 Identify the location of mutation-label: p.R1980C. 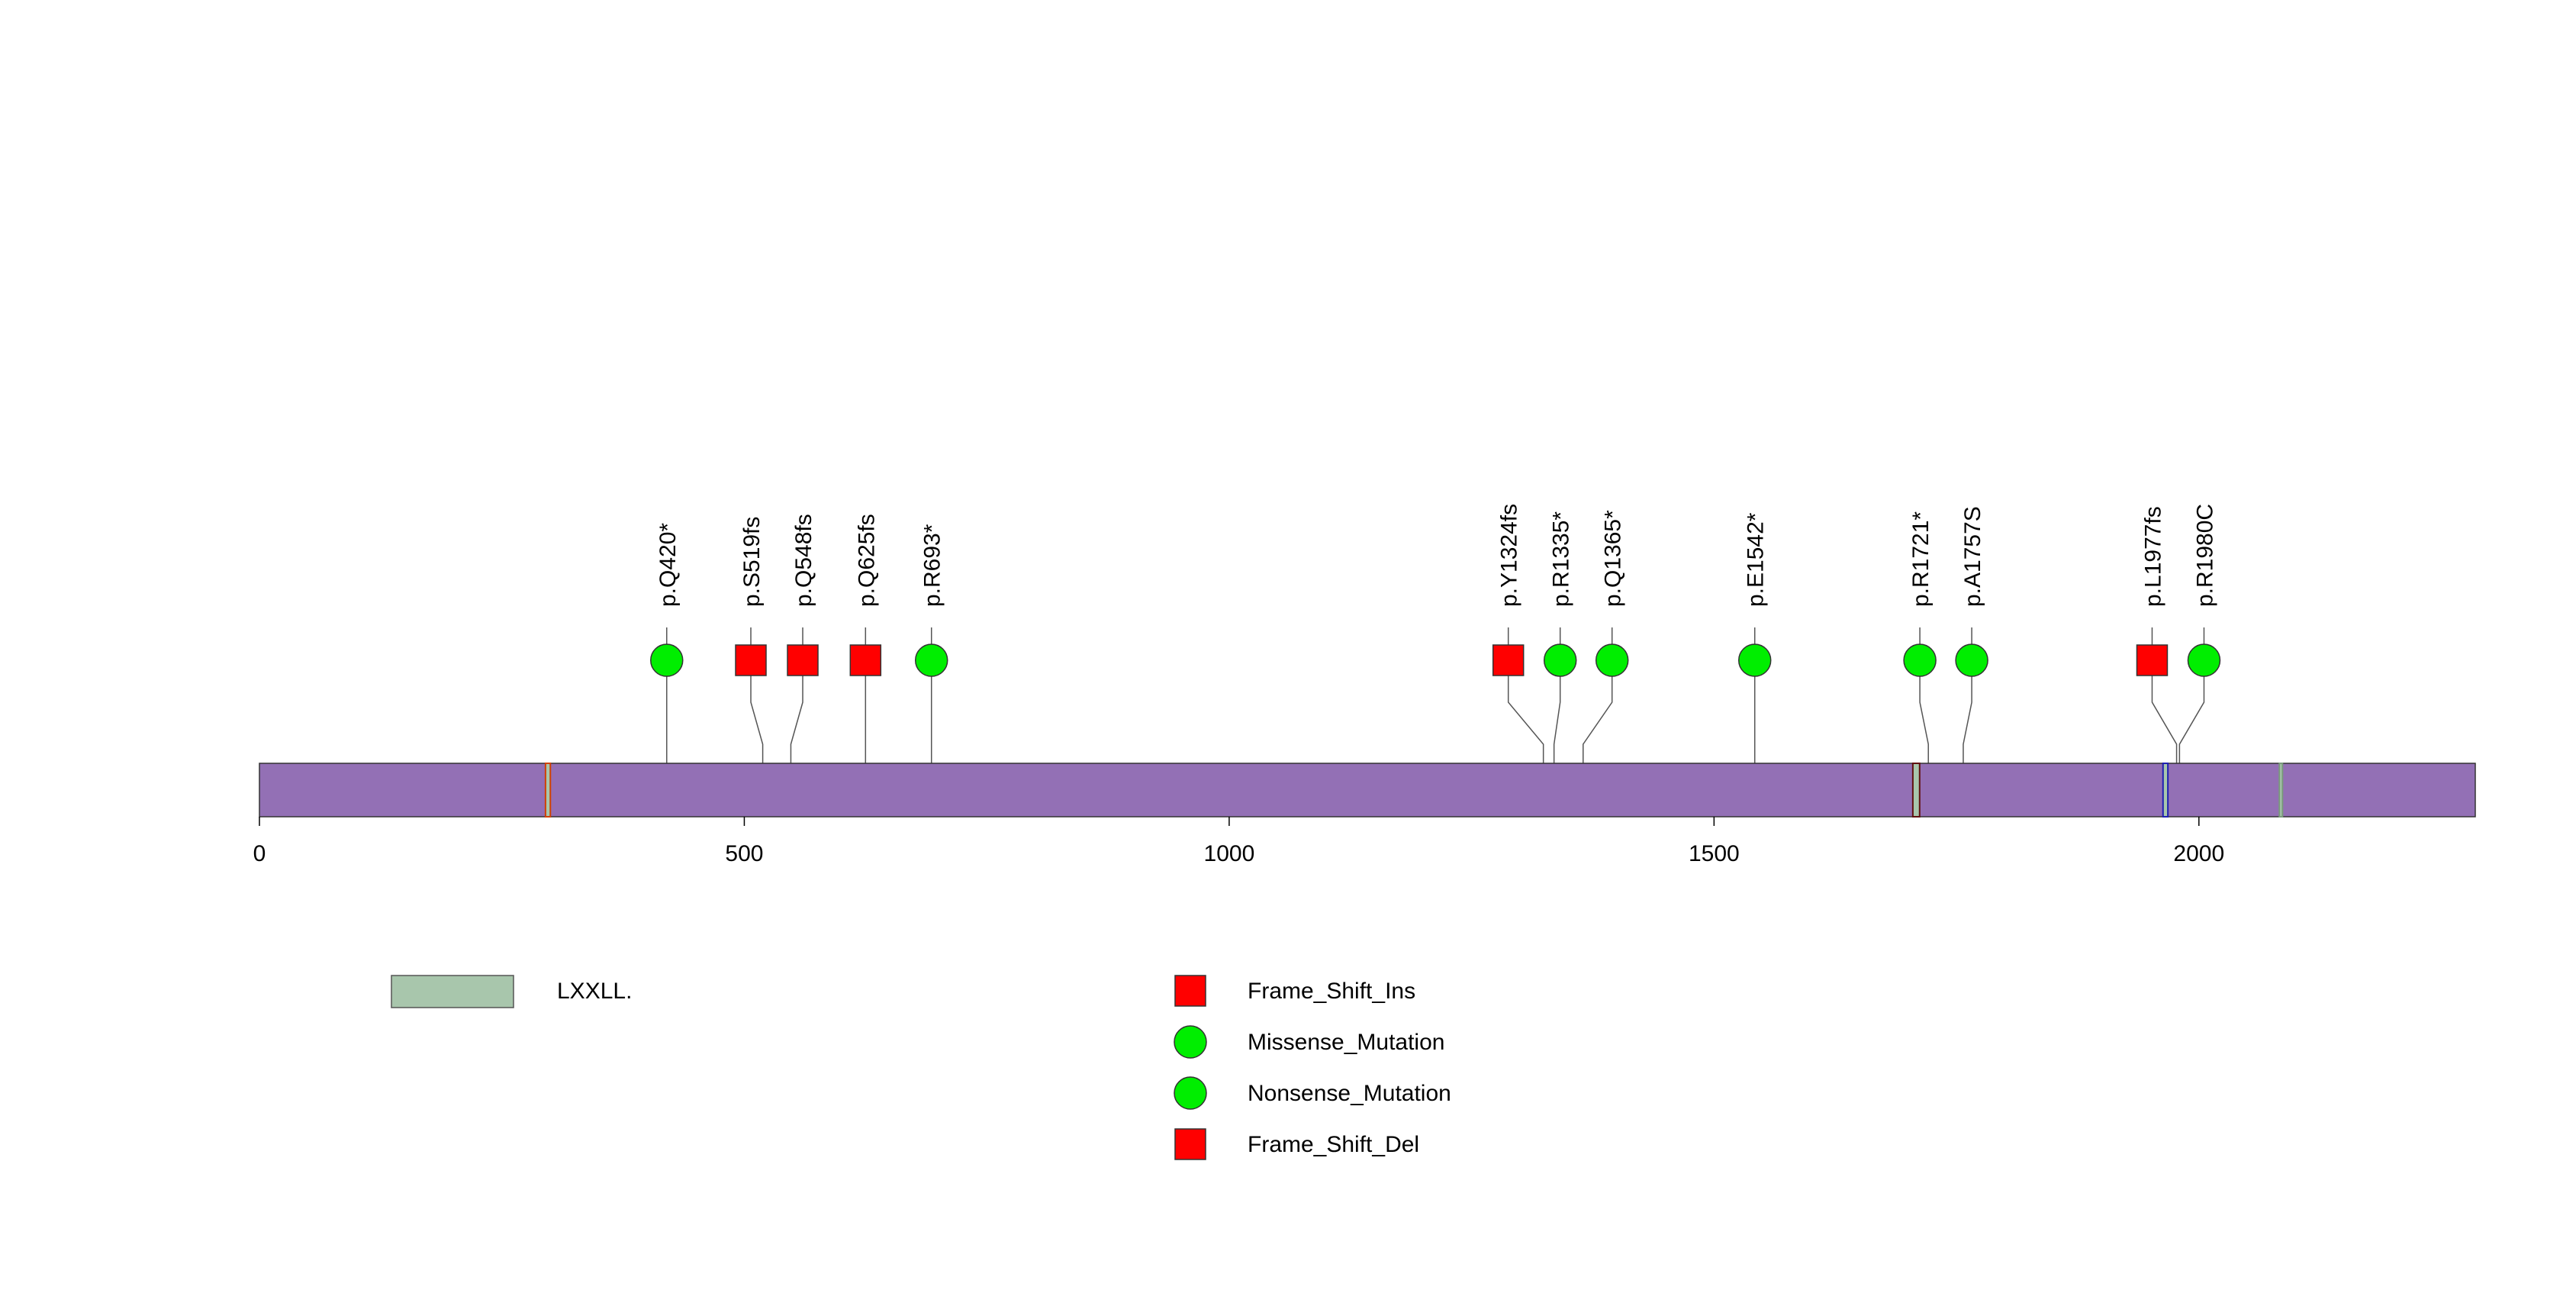
(2204, 555).